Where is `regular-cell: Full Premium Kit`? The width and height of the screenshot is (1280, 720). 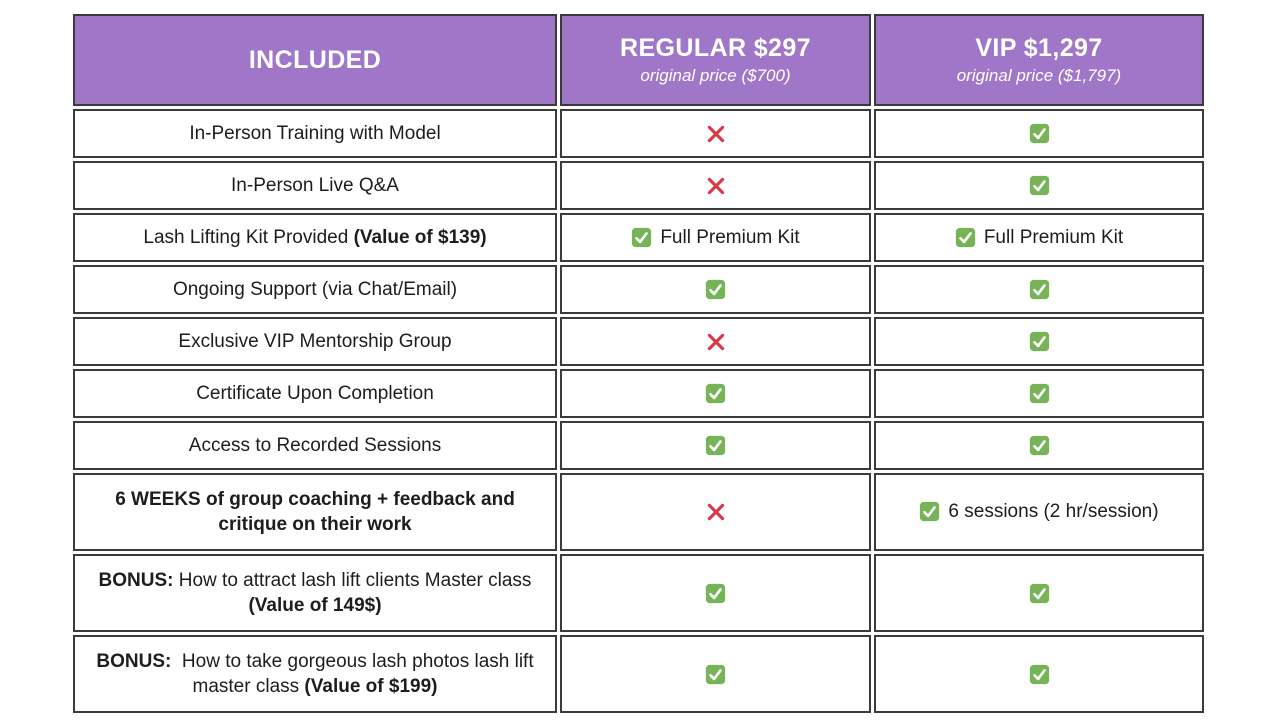 regular-cell: Full Premium Kit is located at coordinates (715, 237).